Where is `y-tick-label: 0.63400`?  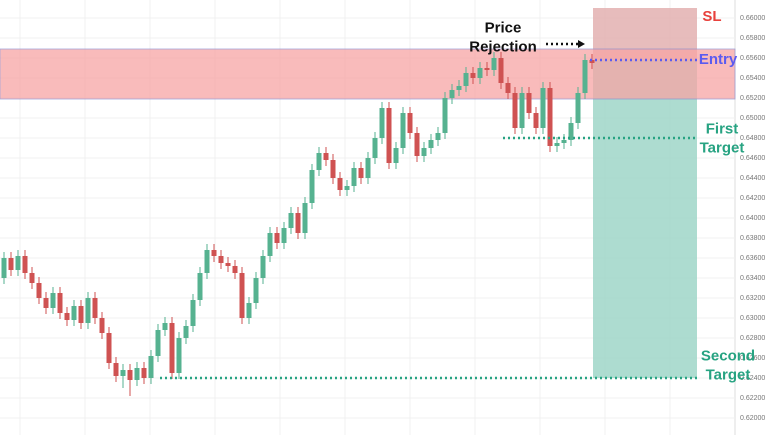 y-tick-label: 0.63400 is located at coordinates (752, 278).